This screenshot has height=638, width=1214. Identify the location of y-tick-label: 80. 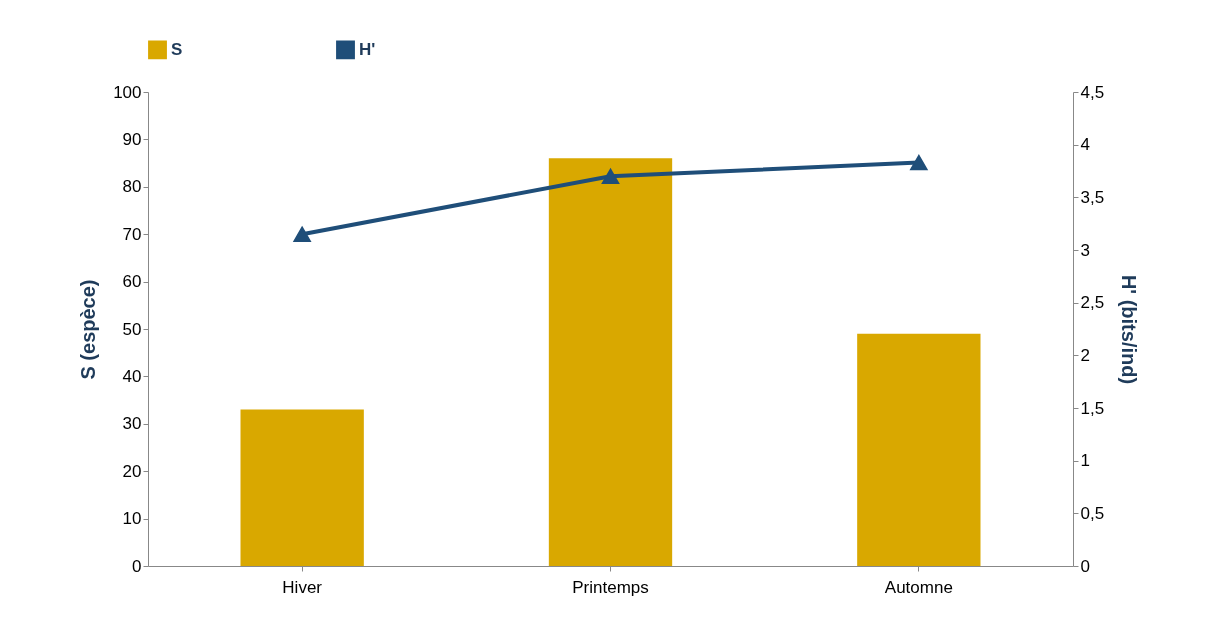
(132, 187).